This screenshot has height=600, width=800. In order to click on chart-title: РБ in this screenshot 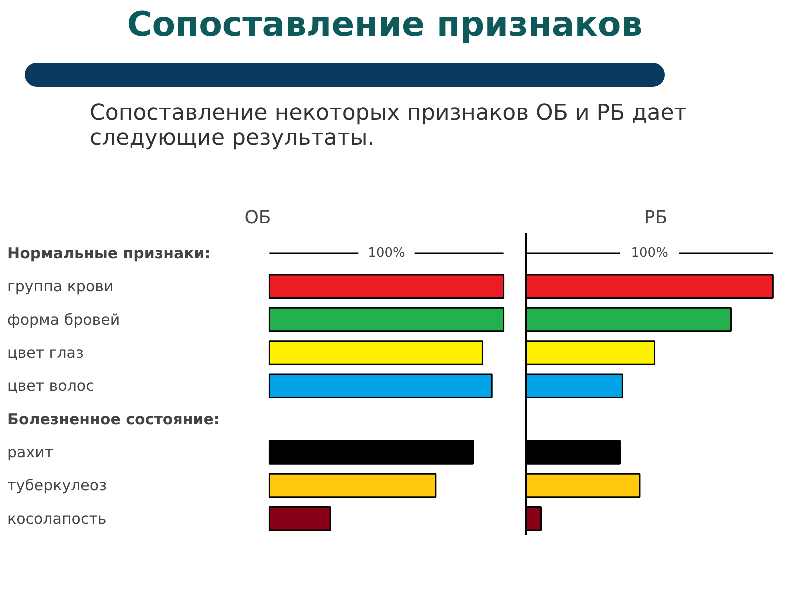, I will do `click(656, 218)`.